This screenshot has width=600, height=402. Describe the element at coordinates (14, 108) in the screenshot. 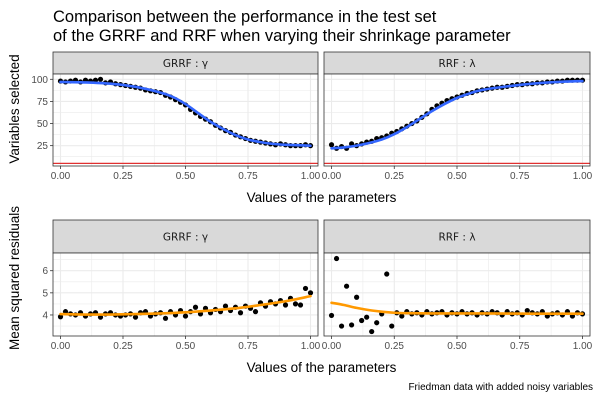

I see `y-axis-title: Variables selected` at that location.